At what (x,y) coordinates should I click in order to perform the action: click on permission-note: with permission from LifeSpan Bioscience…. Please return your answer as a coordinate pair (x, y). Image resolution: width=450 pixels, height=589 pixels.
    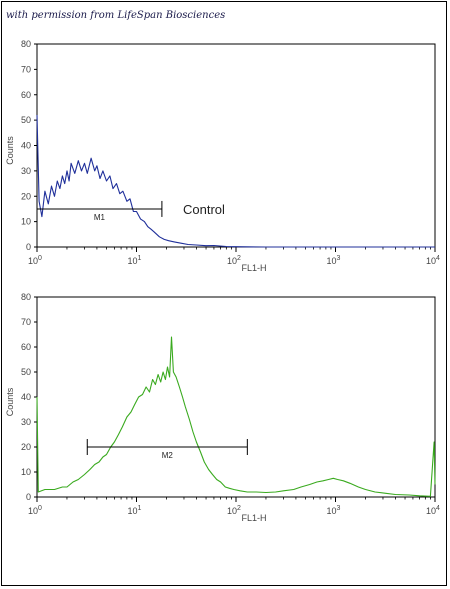
    Looking at the image, I should click on (116, 15).